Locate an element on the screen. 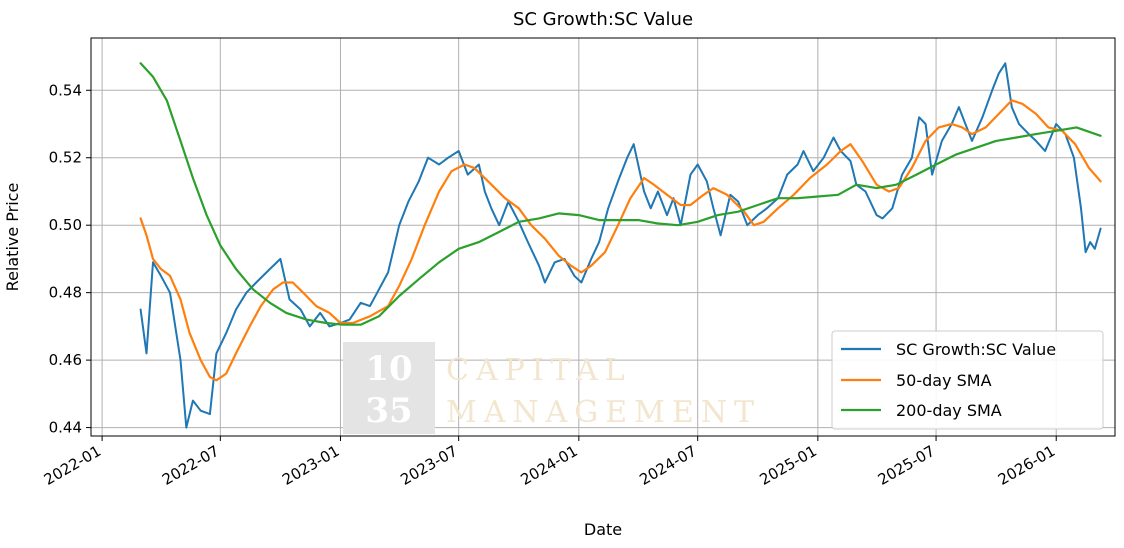 The width and height of the screenshot is (1124, 548). y-axis-label: Relative Price is located at coordinates (12, 237).